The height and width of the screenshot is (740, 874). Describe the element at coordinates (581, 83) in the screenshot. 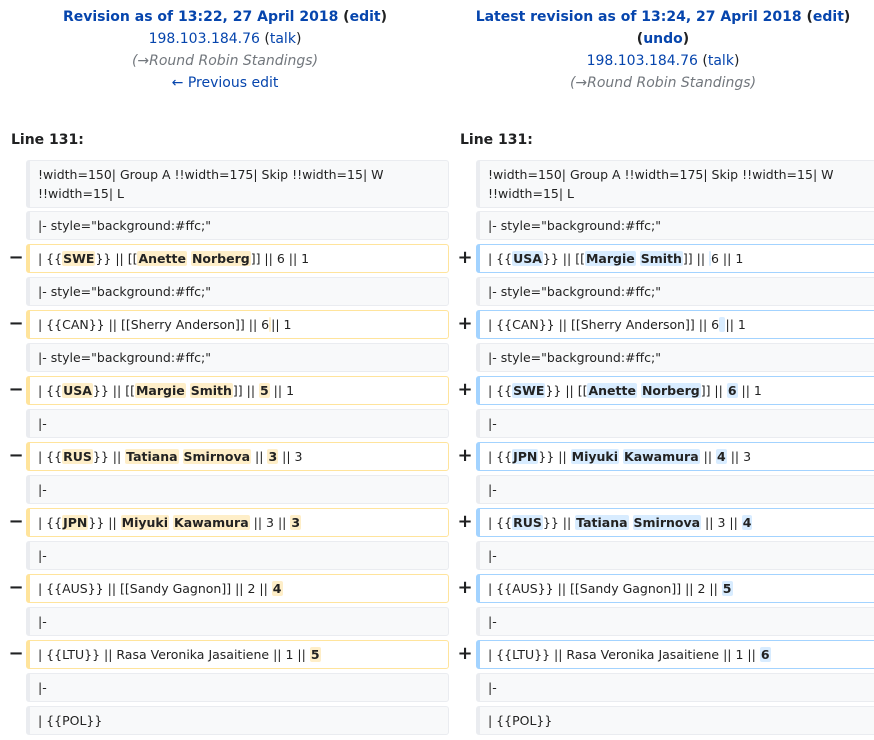

I see `right-section-arrow-link: →` at that location.